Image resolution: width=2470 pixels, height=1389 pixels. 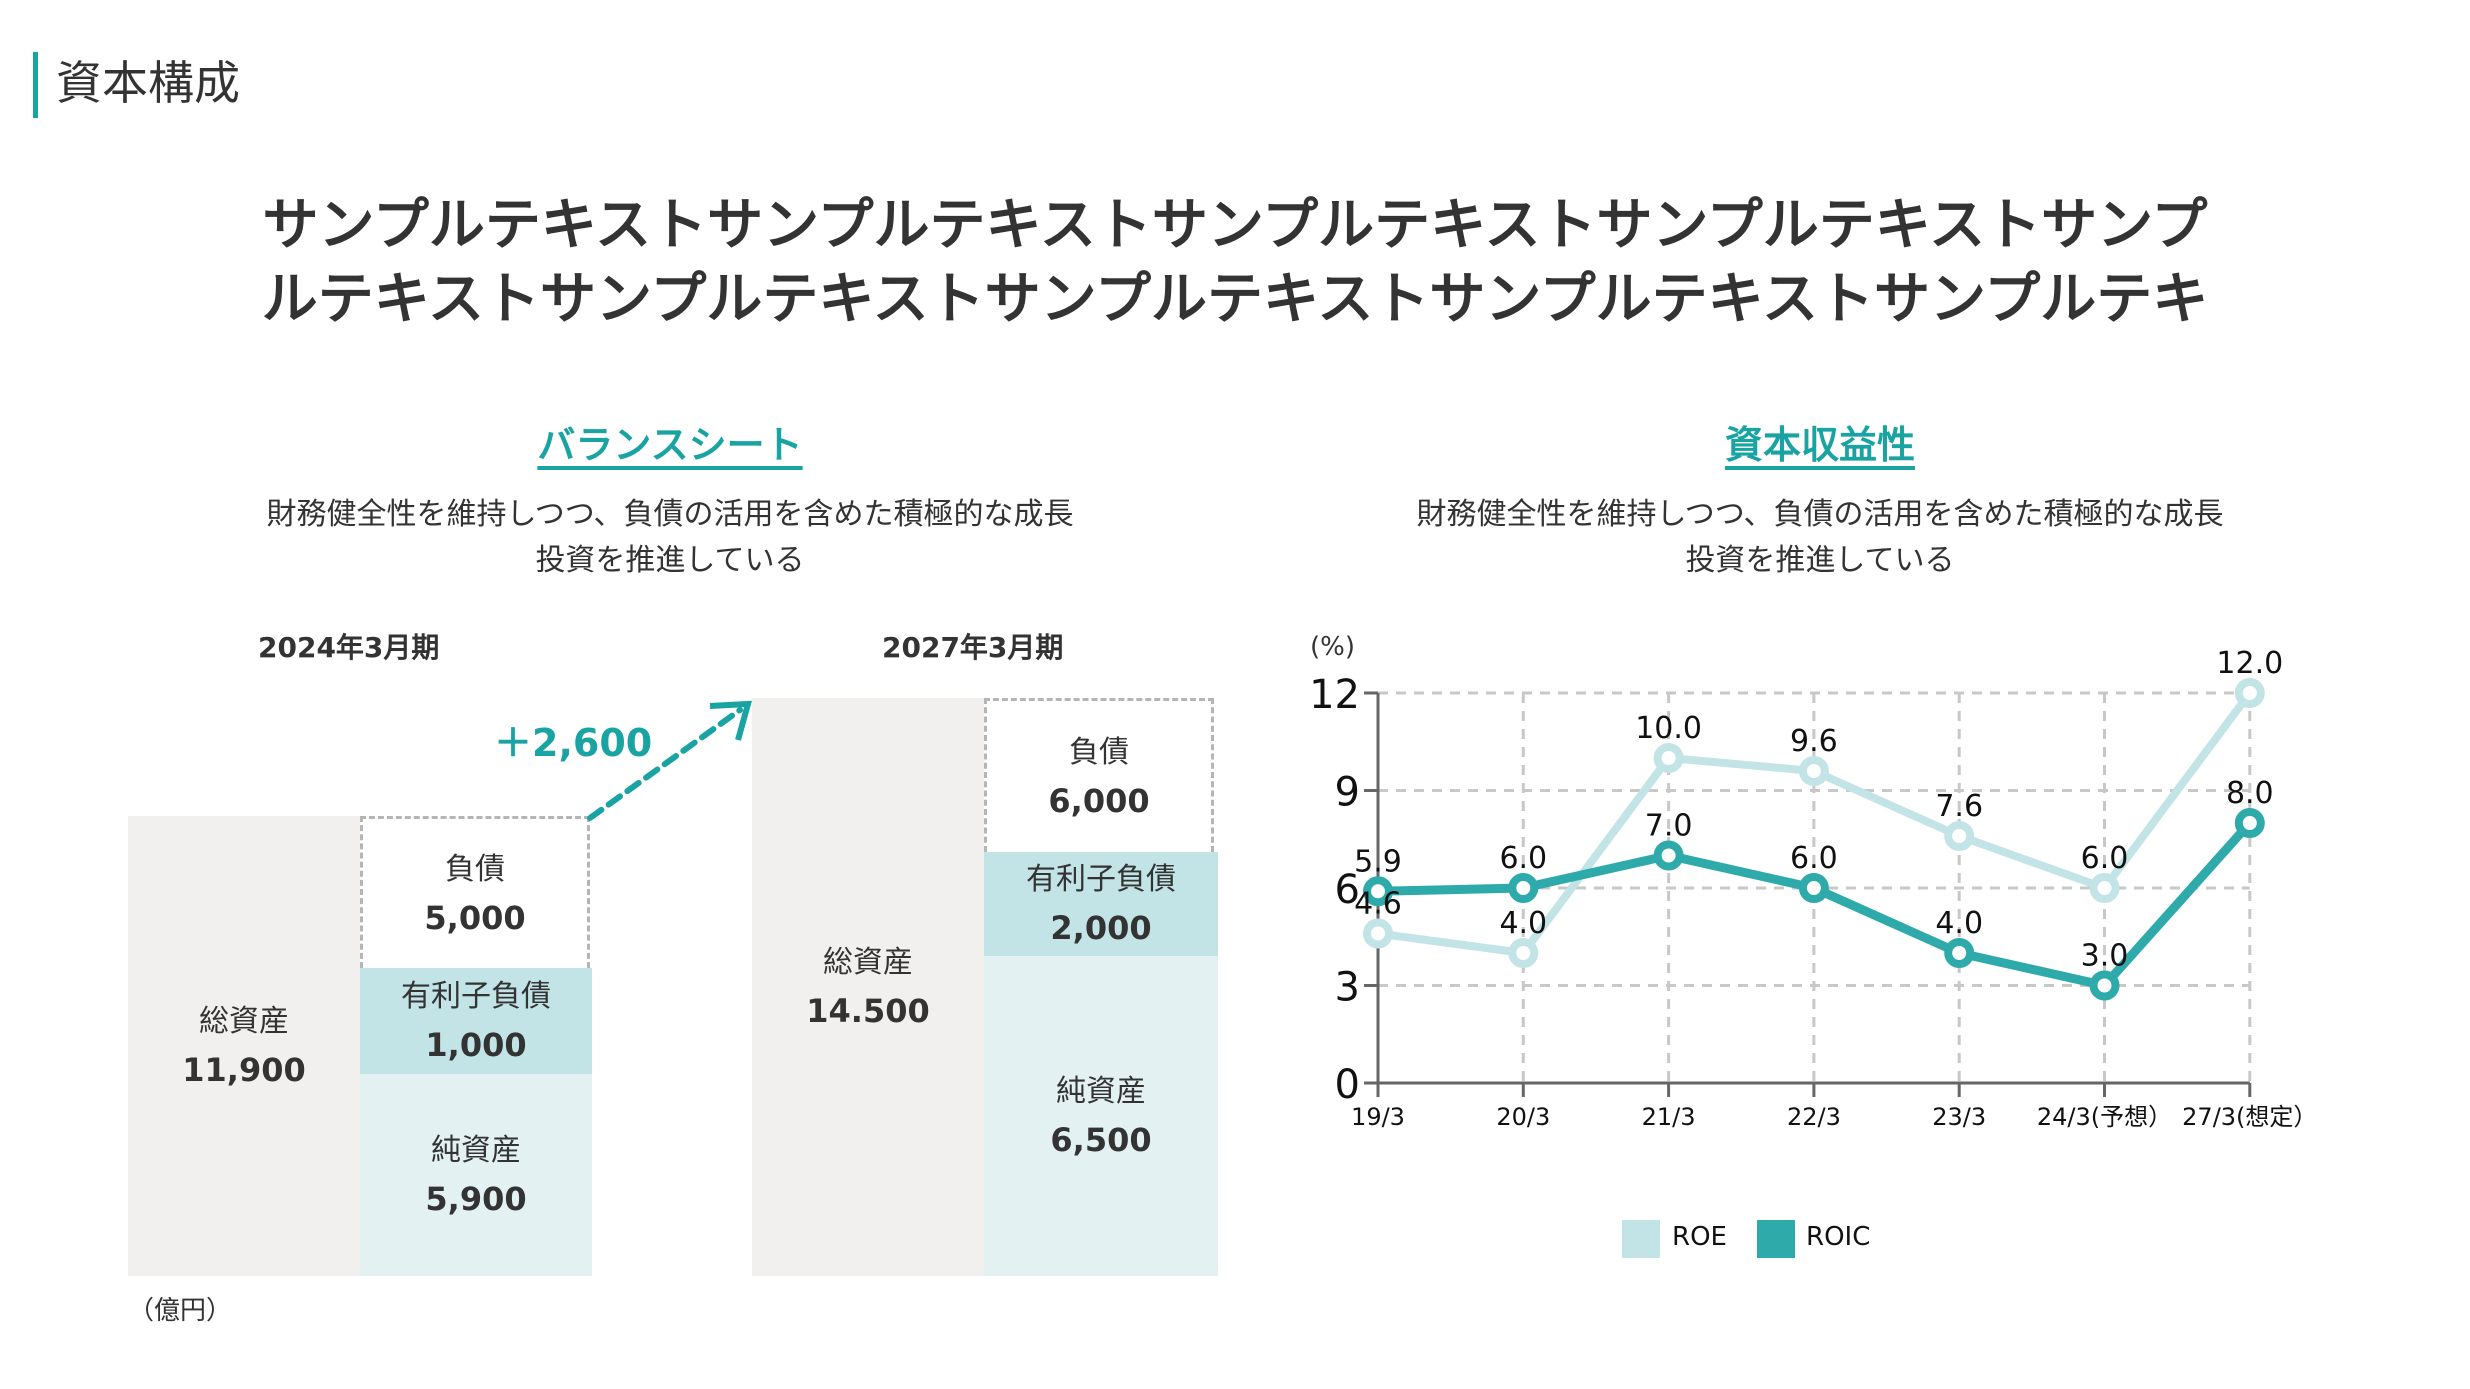 I want to click on bs-2027-interest-bearing-debt: 有利子負債 2,000, so click(x=1101, y=904).